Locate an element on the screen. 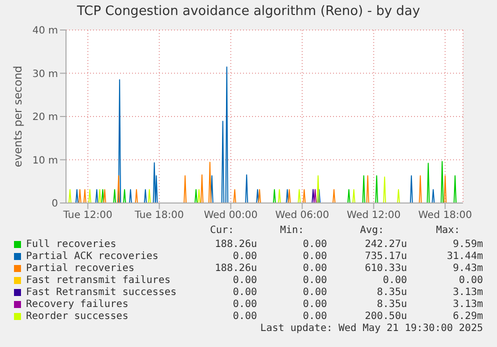 The height and width of the screenshot is (347, 497). text: Min: is located at coordinates (292, 230).